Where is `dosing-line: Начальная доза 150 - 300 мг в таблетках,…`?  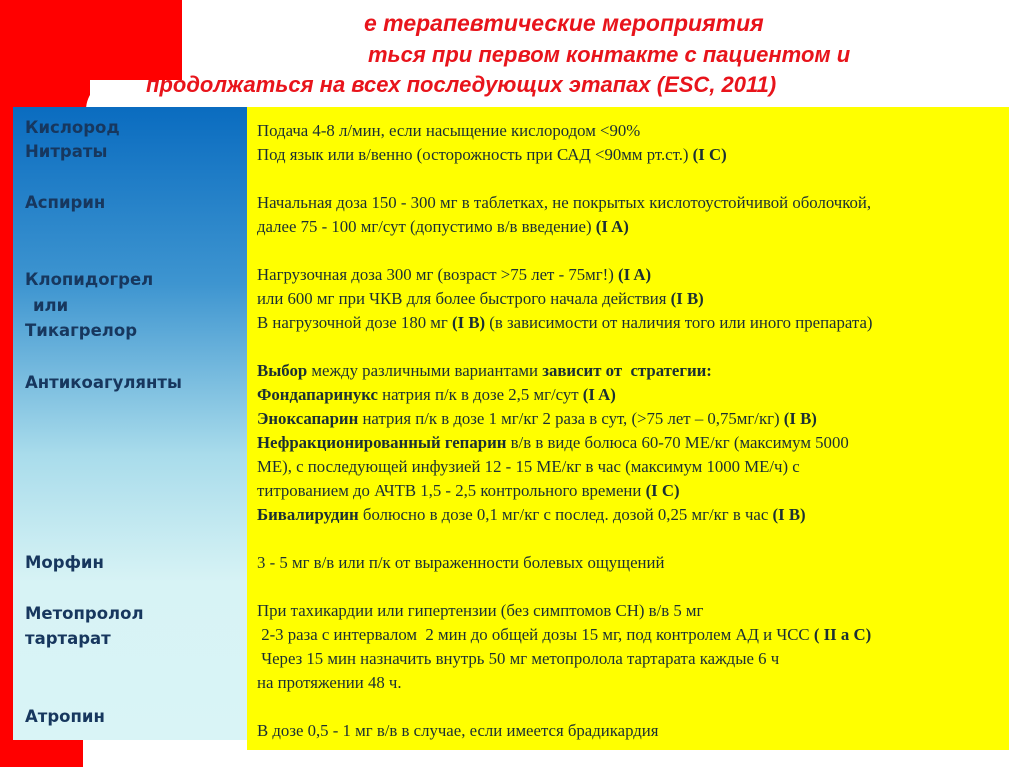
dosing-line: Начальная доза 150 - 300 мг в таблетках,… is located at coordinates (565, 203).